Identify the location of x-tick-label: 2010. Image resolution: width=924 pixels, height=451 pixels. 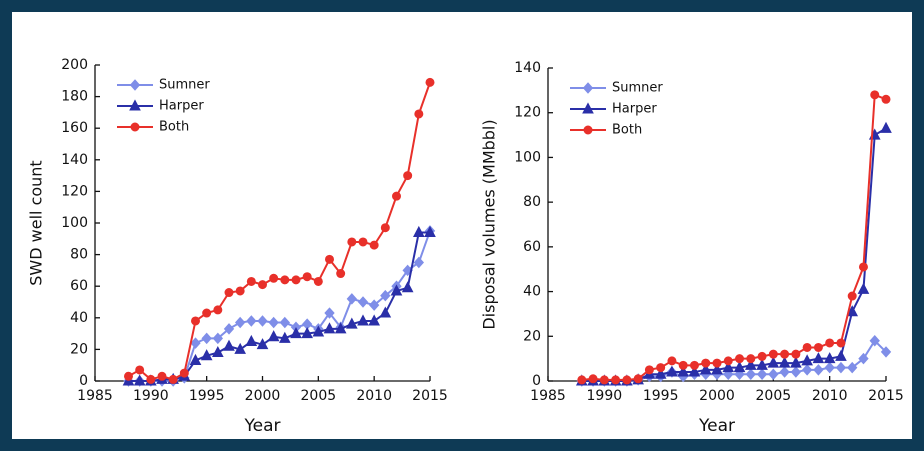
(830, 396).